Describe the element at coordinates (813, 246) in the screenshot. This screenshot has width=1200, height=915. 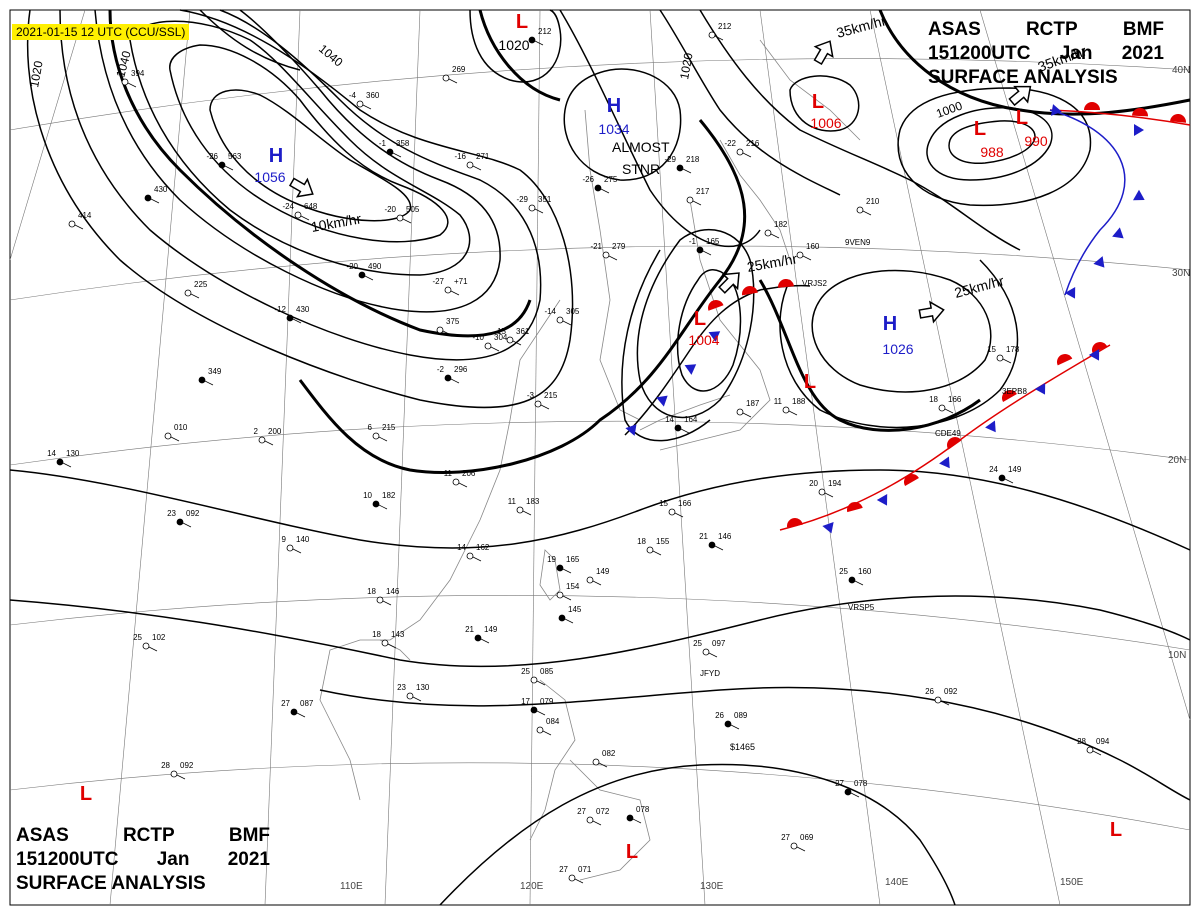
I see `station-pressure: 160` at that location.